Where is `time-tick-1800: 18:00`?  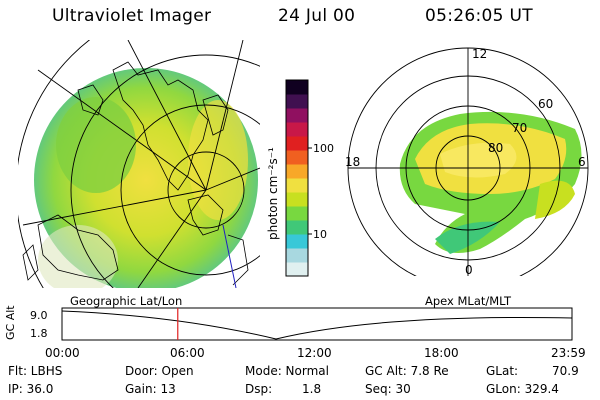 time-tick-1800: 18:00 is located at coordinates (441, 353).